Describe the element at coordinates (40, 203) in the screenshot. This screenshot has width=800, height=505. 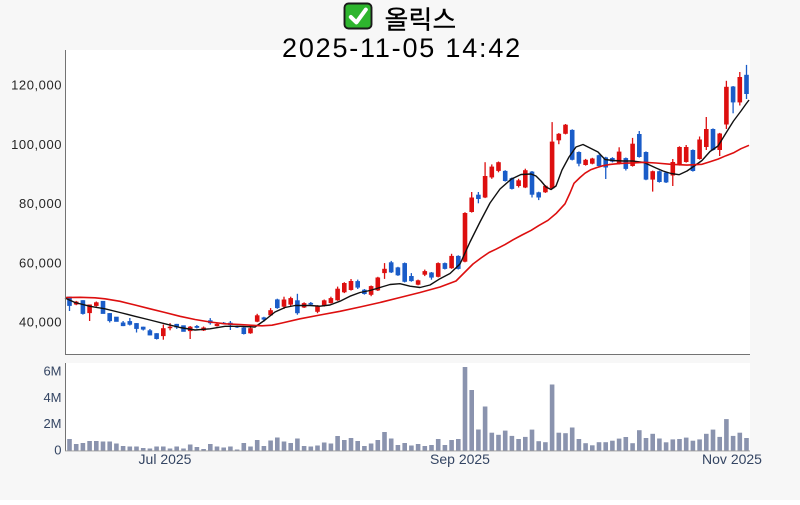
I see `svg-text: 80,000` at that location.